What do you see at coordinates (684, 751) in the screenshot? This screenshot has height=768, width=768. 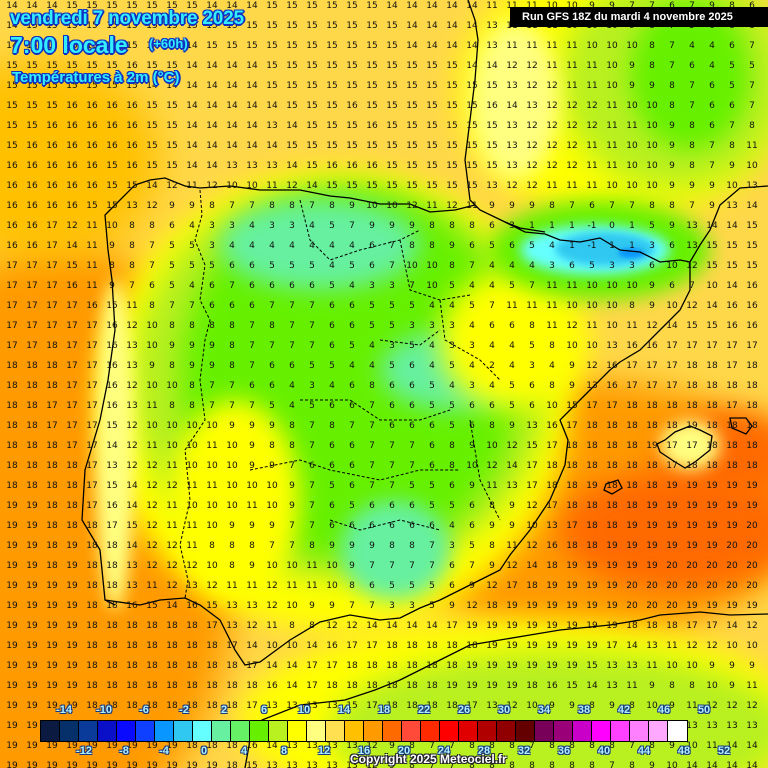 I see `legend-label-lower: 48` at bounding box center [684, 751].